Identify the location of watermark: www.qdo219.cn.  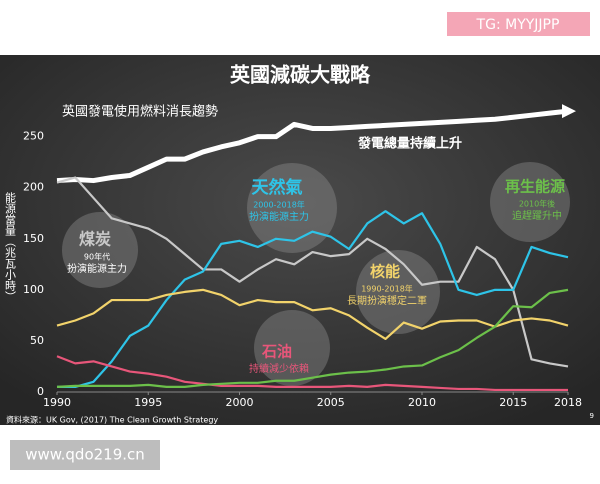
(85, 455).